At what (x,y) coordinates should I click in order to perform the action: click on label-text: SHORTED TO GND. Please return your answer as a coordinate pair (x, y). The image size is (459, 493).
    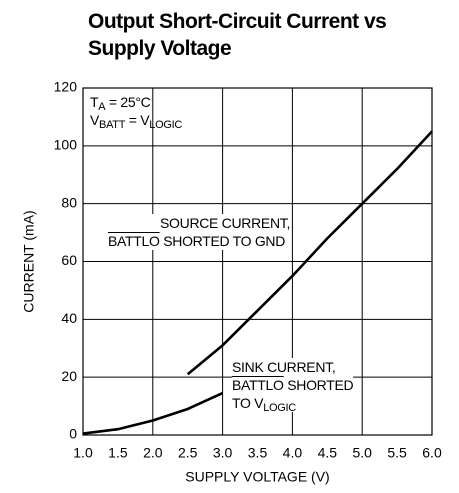
    Looking at the image, I should click on (222, 241).